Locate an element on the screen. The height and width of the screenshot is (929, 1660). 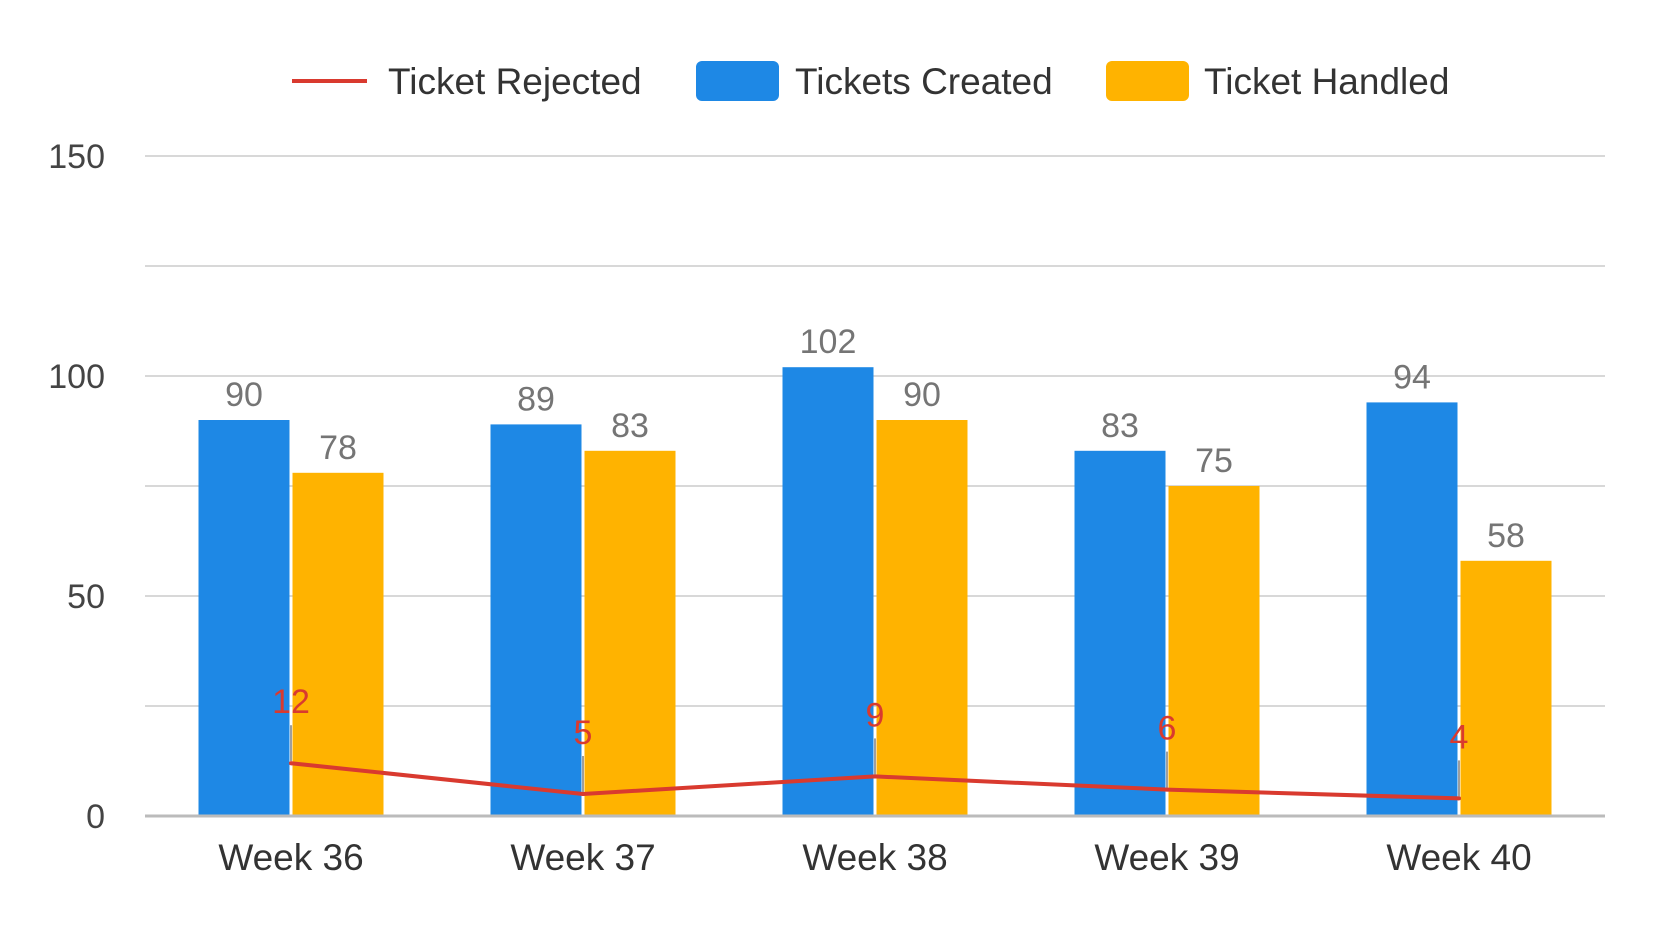
created-bar-label: 94 is located at coordinates (1412, 377).